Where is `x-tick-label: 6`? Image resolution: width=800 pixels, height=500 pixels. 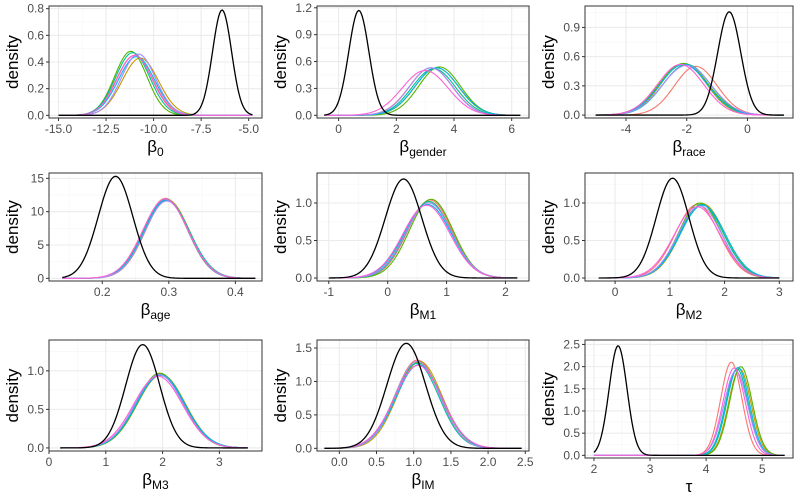 x-tick-label: 6 is located at coordinates (511, 129).